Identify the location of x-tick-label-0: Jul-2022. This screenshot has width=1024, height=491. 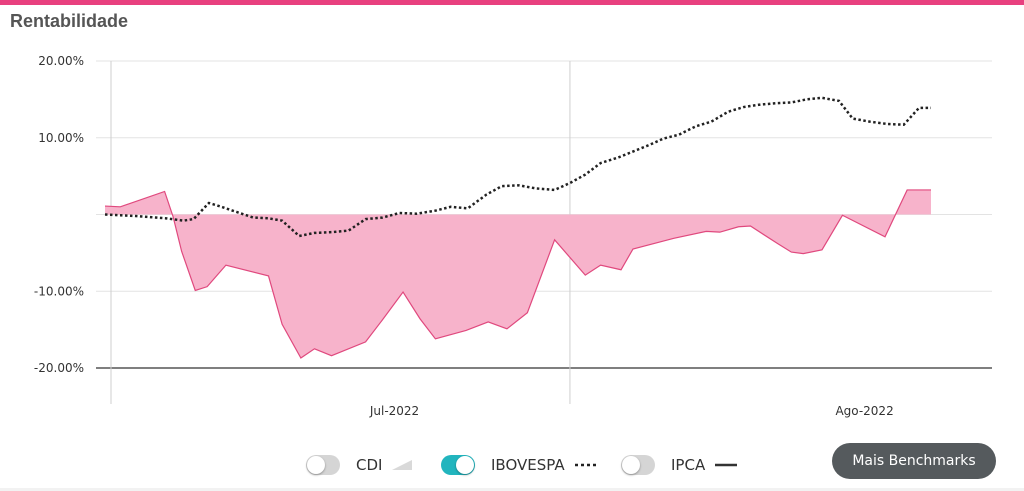
(394, 411).